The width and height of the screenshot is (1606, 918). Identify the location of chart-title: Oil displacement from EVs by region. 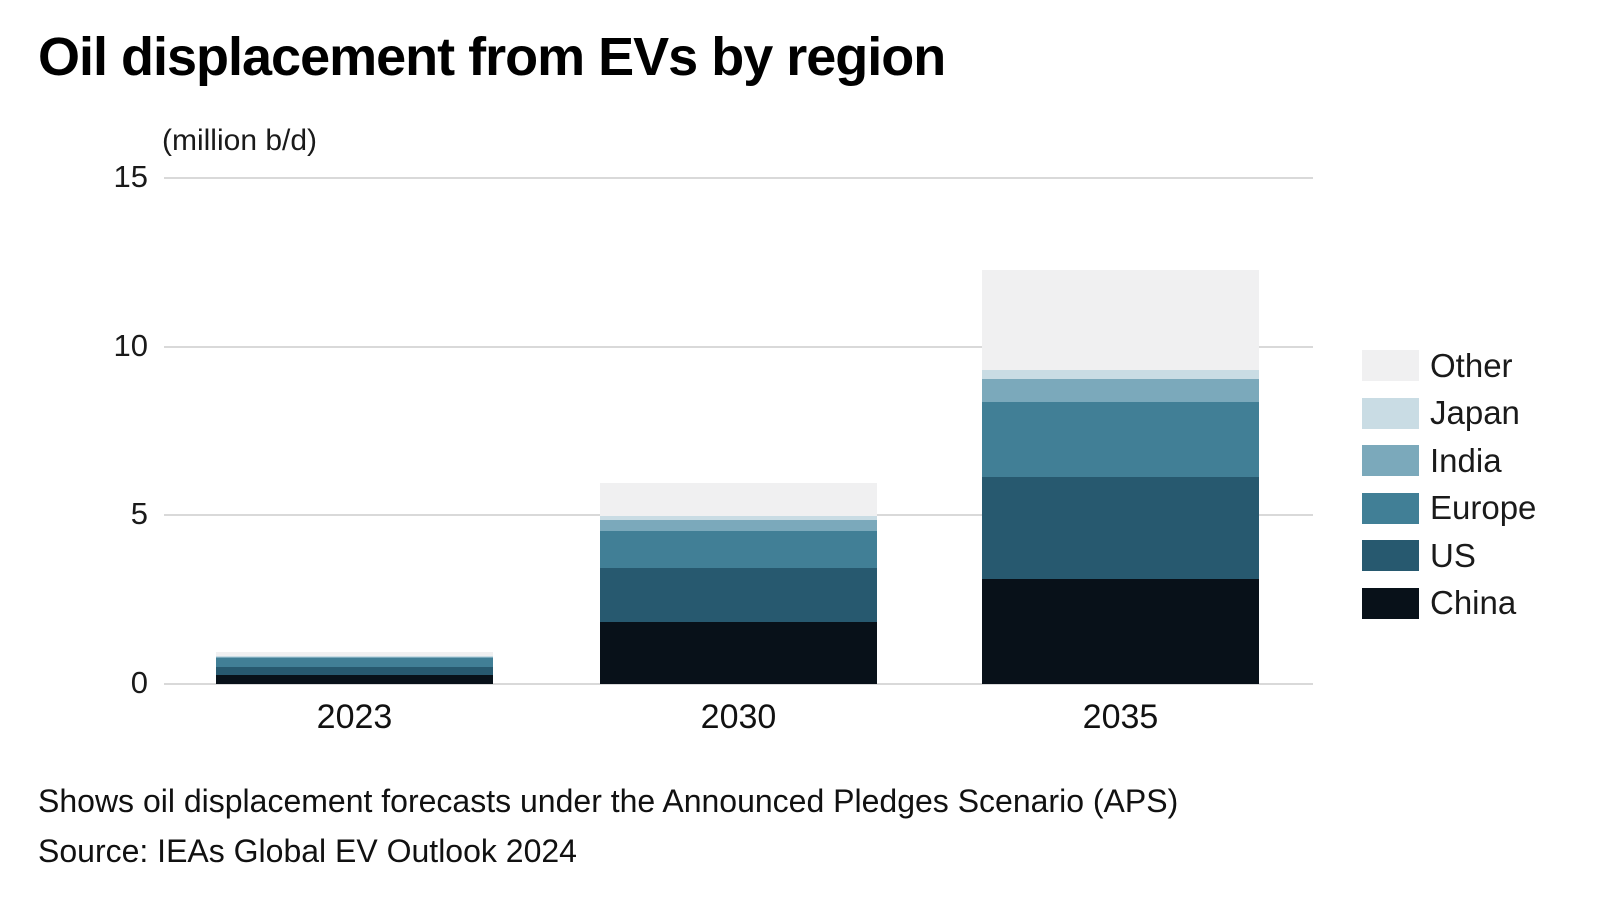
(492, 57).